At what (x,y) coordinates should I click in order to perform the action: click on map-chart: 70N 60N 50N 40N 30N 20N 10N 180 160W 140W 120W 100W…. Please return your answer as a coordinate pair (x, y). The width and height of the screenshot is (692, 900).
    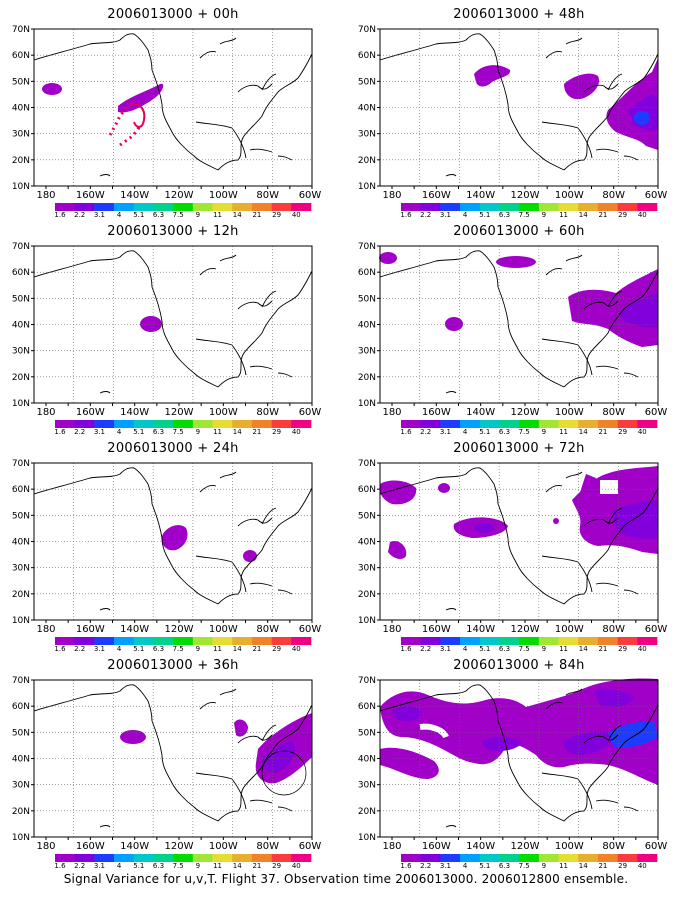
    Looking at the image, I should click on (513, 556).